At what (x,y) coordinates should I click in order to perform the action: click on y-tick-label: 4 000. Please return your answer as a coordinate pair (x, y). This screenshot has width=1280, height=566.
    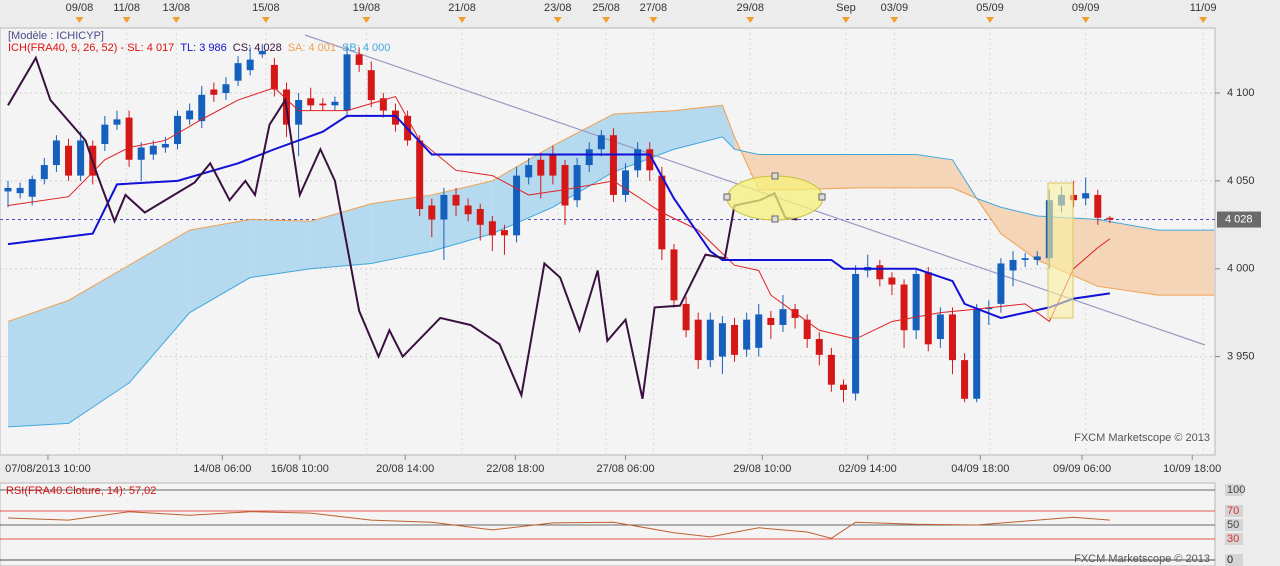
    Looking at the image, I should click on (1241, 269).